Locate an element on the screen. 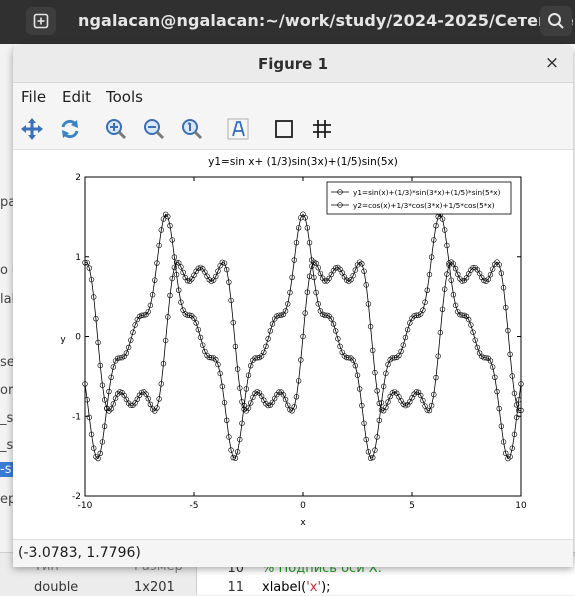 Image resolution: width=575 pixels, height=596 pixels. grid-icon is located at coordinates (322, 129).